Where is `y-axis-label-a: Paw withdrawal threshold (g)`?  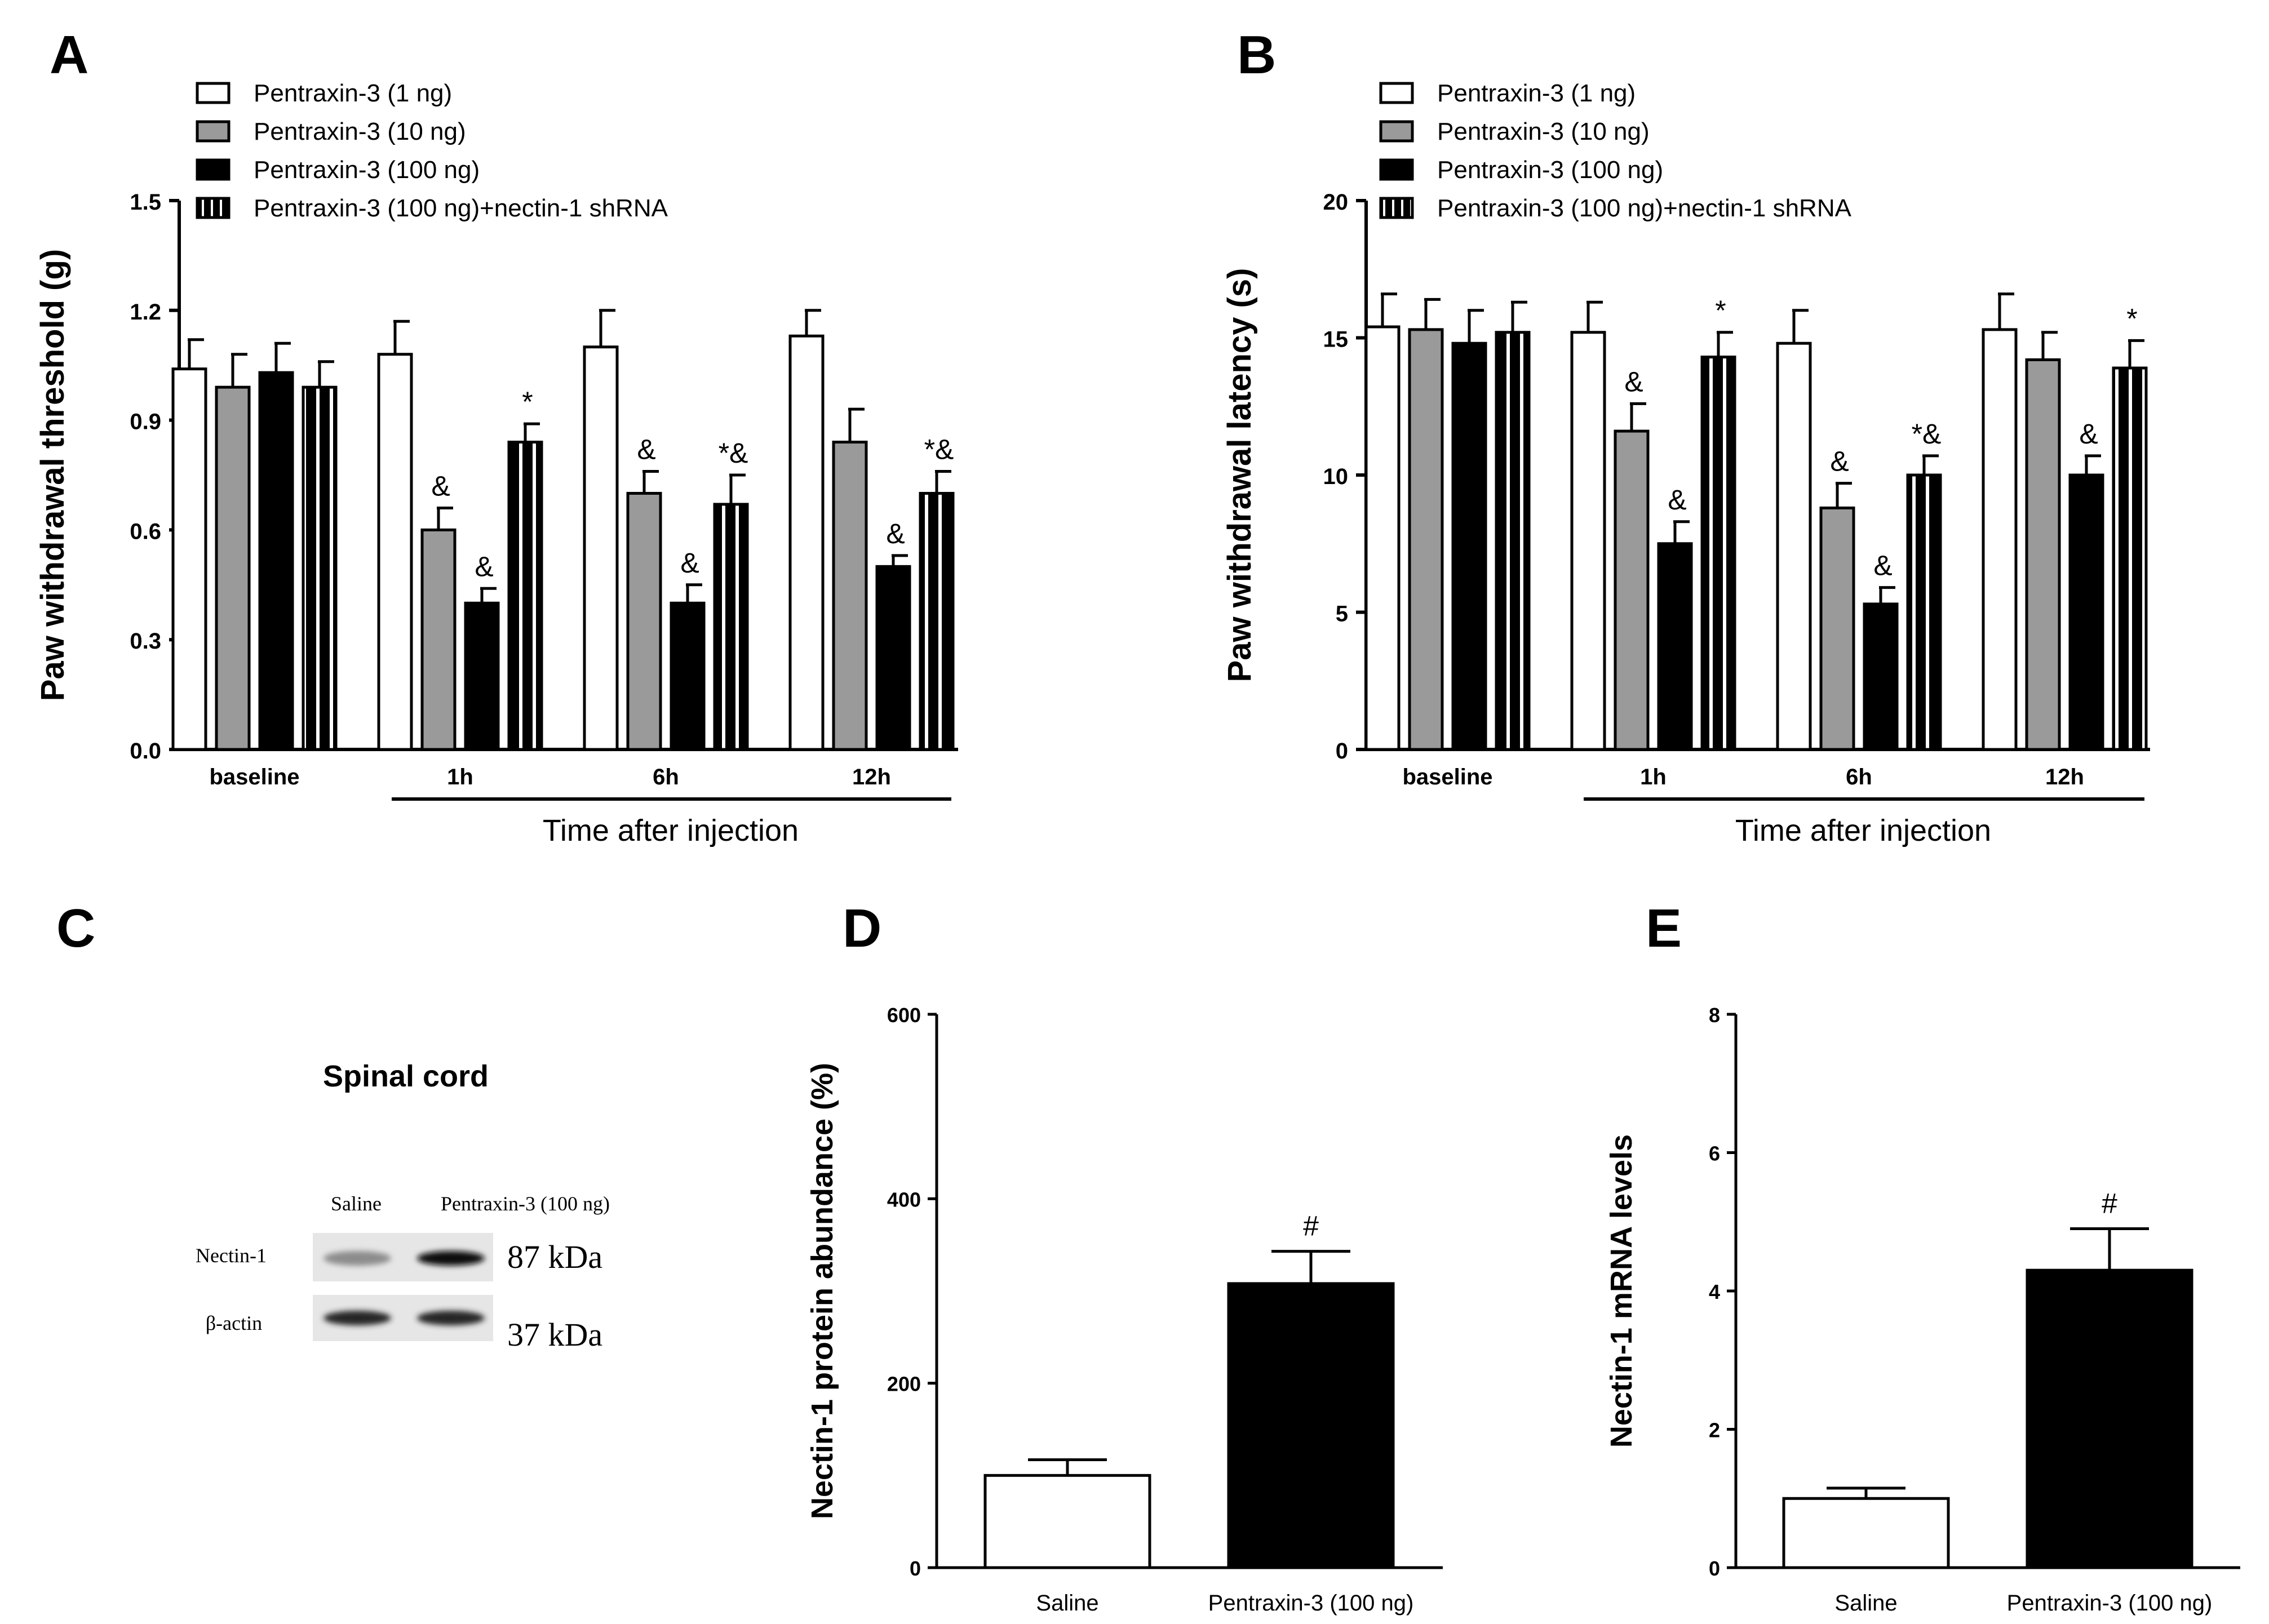 y-axis-label-a: Paw withdrawal threshold (g) is located at coordinates (53, 475).